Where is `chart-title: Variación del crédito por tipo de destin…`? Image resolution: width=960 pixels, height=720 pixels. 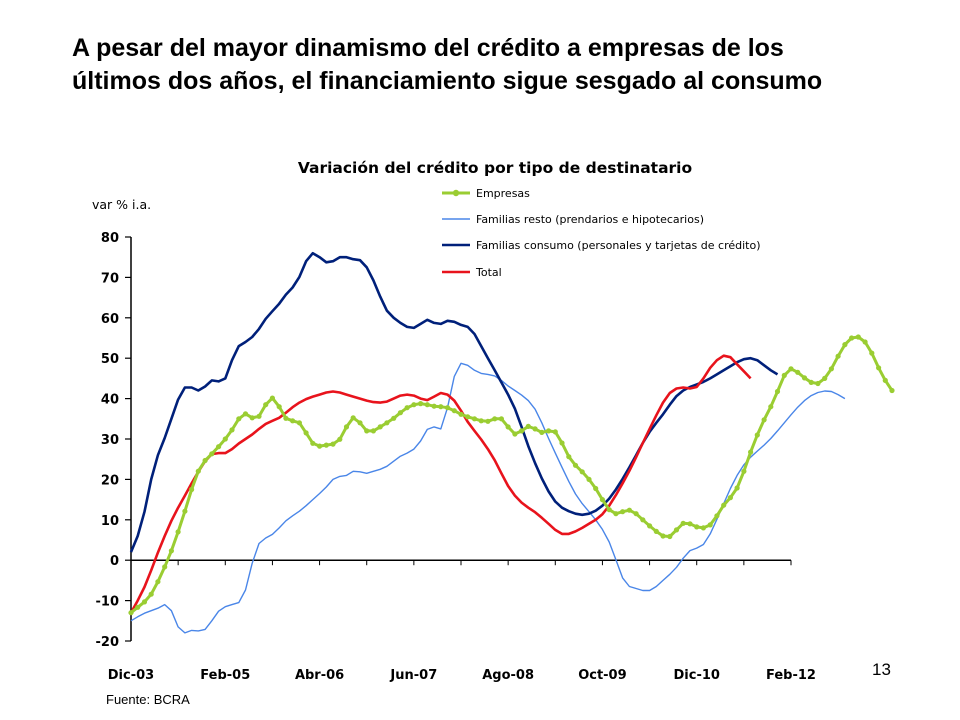 chart-title: Variación del crédito por tipo de destin… is located at coordinates (495, 168).